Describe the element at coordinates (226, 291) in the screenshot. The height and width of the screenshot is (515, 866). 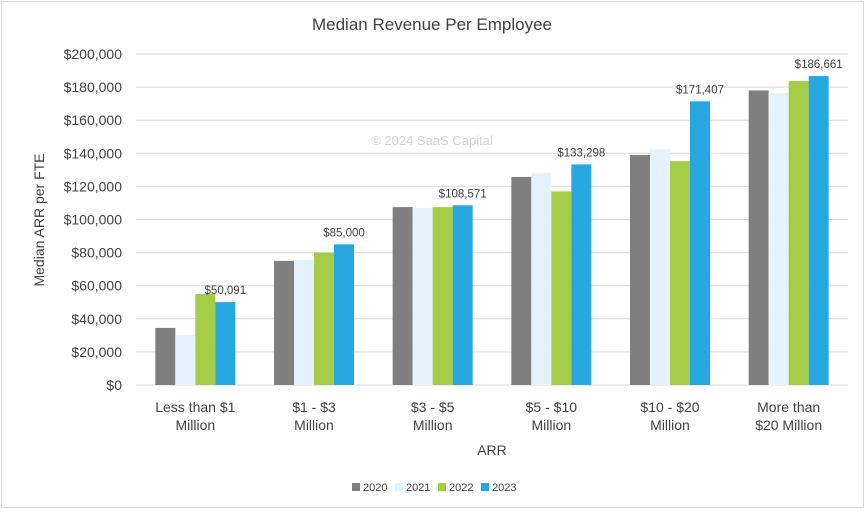
I see `data-label: $50,091` at that location.